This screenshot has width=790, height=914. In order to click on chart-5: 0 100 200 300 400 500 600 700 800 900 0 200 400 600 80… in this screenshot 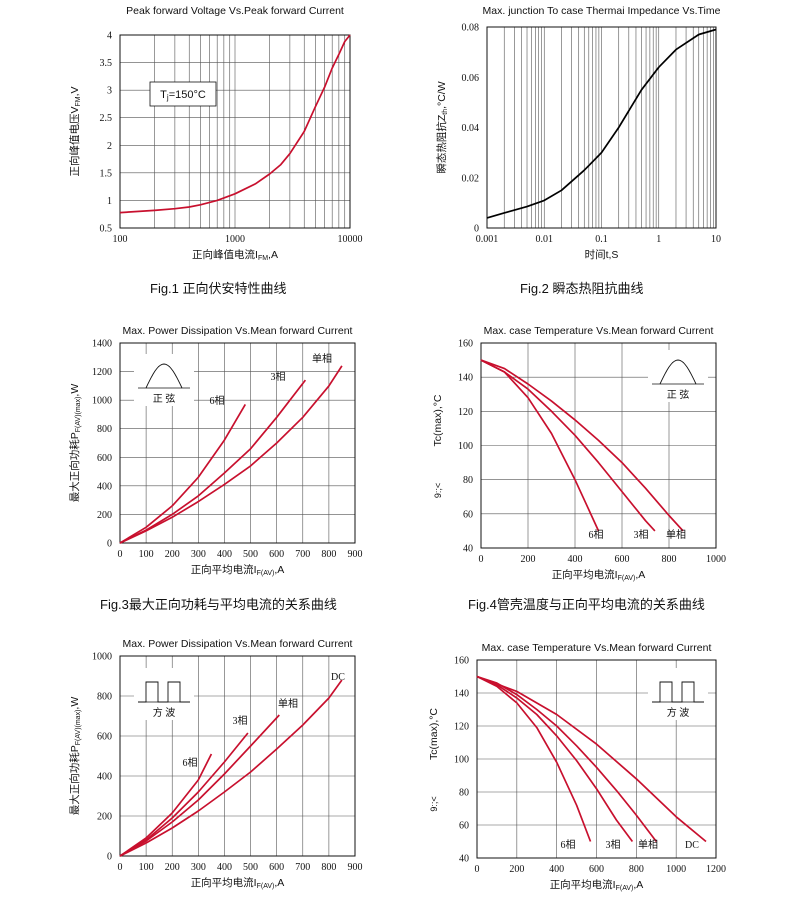, I will do `click(215, 764)`.